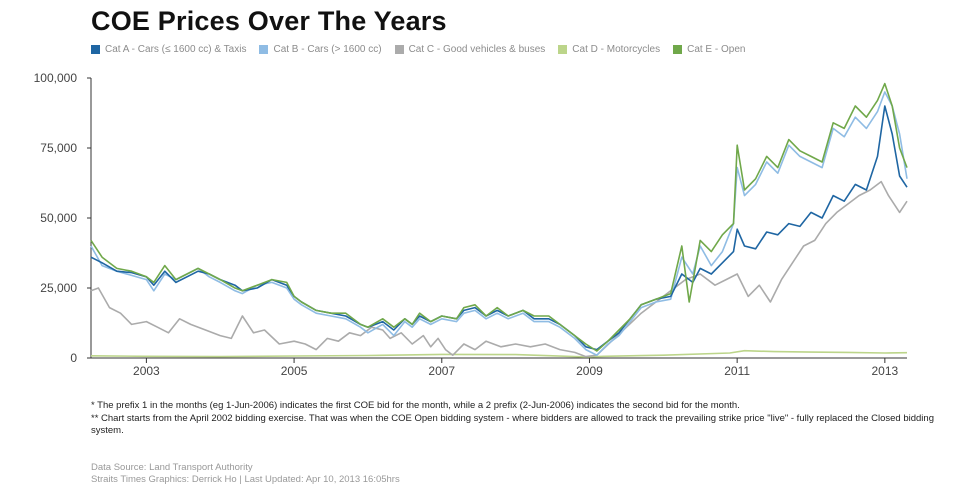 Image resolution: width=968 pixels, height=492 pixels. I want to click on data-source: Data Source: Land Transport Authority, so click(172, 467).